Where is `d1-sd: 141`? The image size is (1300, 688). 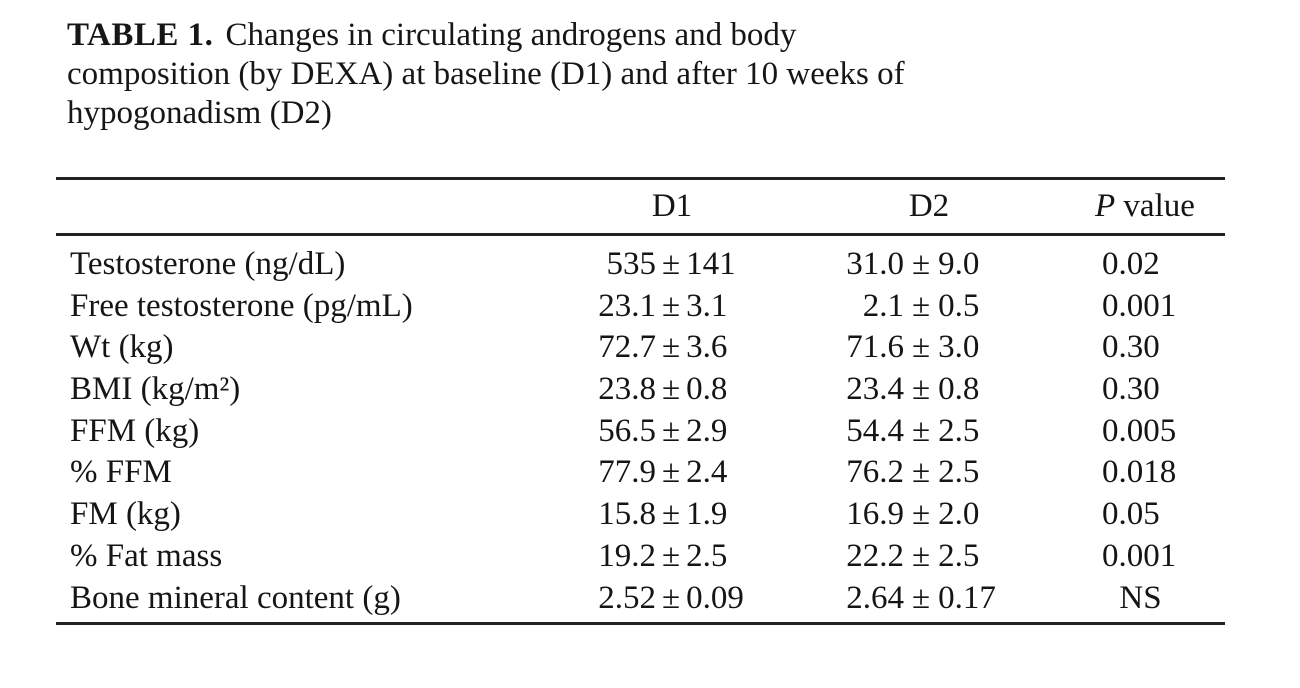
d1-sd: 141 is located at coordinates (711, 264).